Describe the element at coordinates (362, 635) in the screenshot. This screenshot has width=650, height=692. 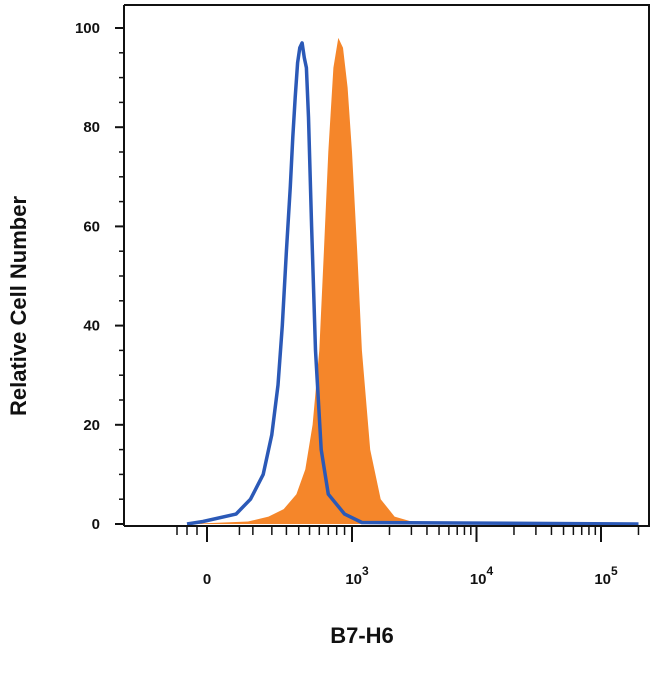
I see `x-axis-title: B7-H6` at that location.